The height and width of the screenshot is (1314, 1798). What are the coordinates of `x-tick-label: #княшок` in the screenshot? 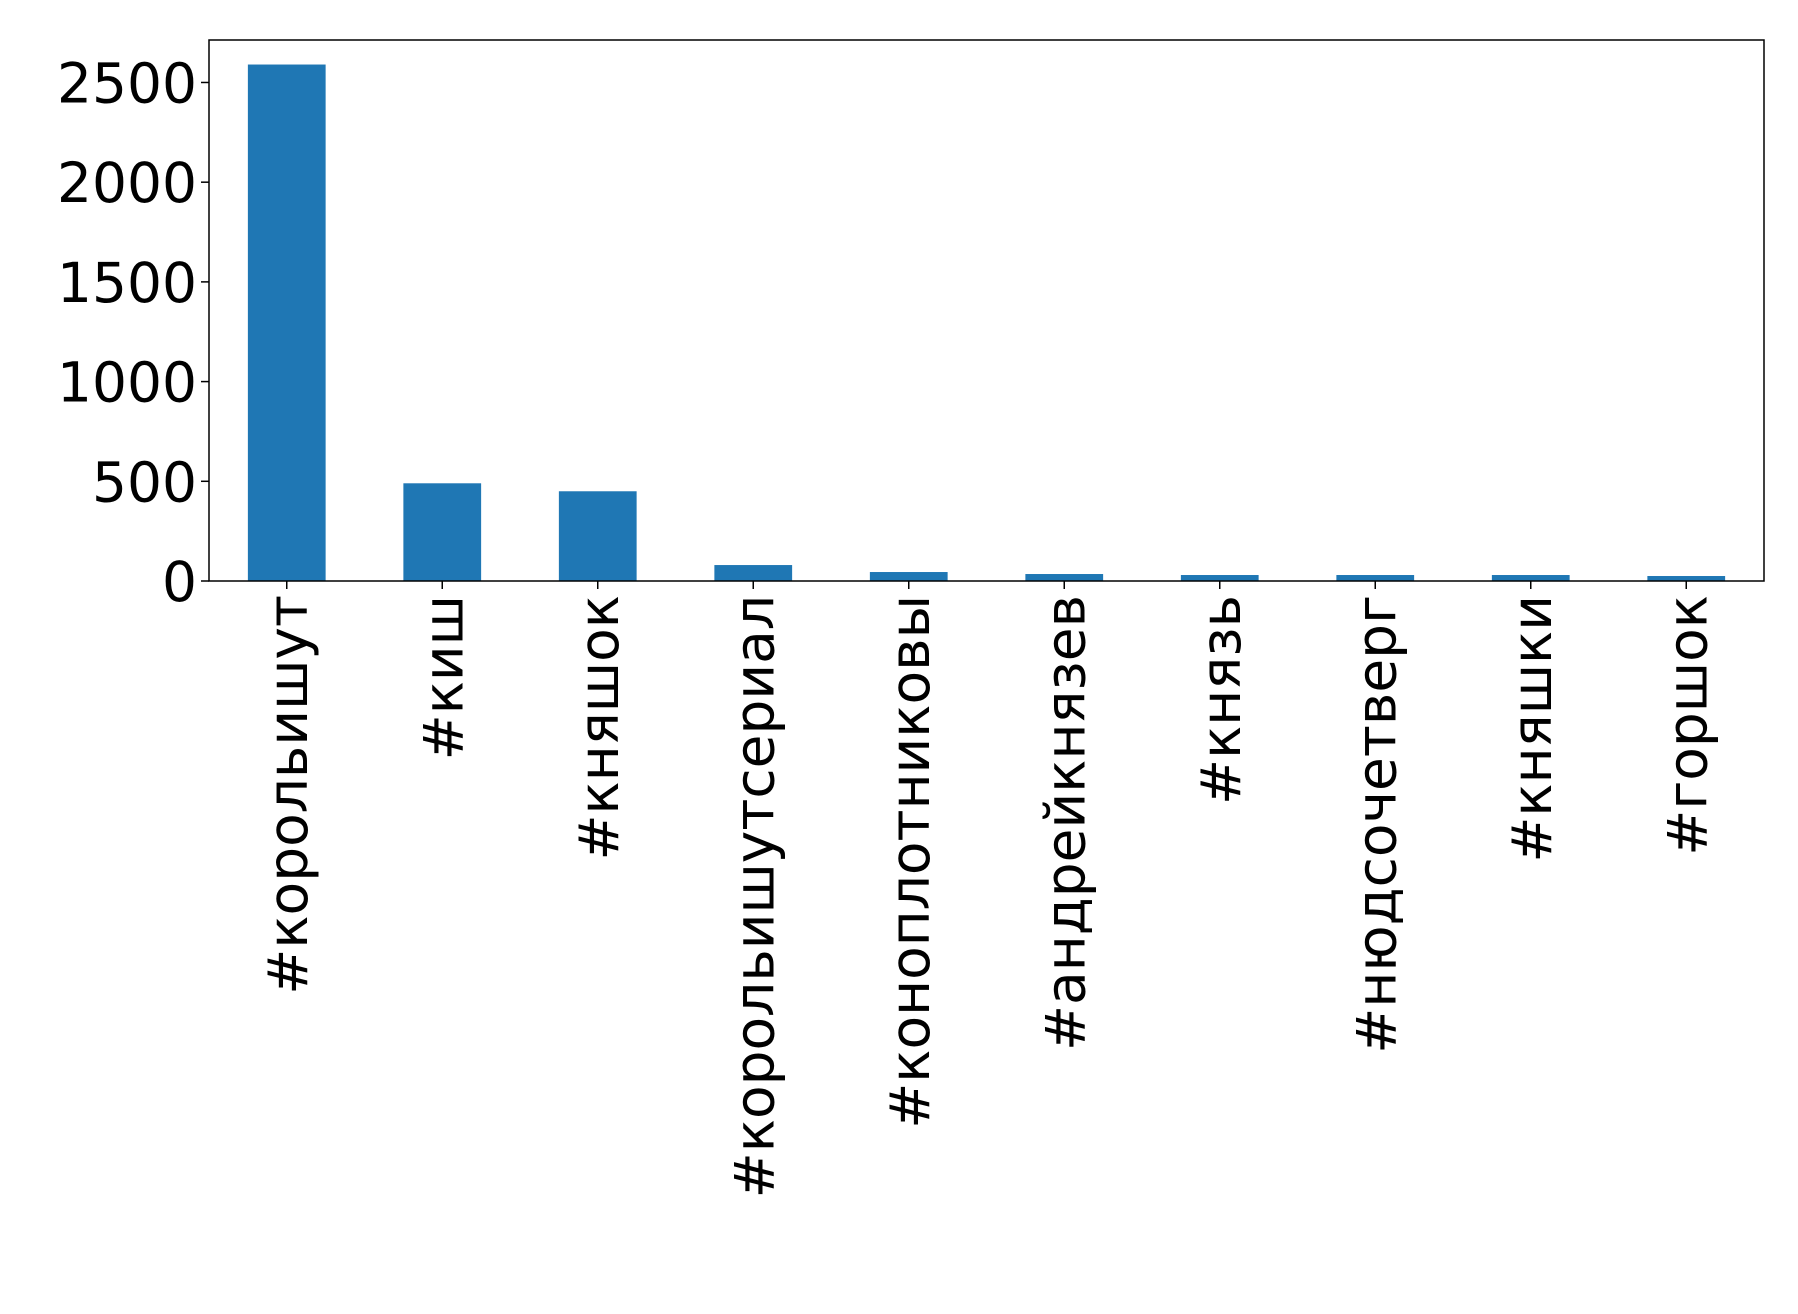 It's located at (599, 728).